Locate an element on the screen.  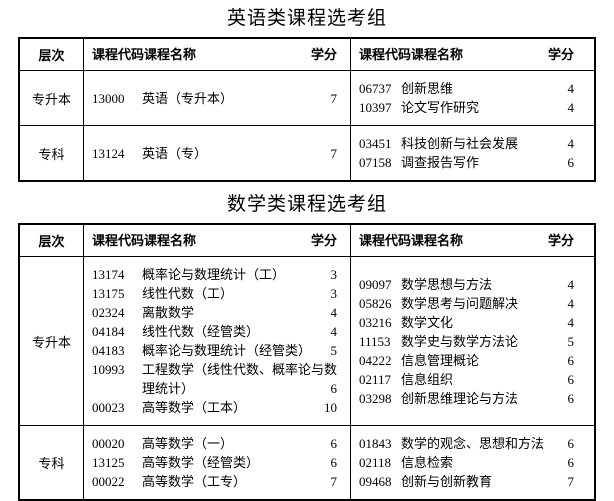
course-name: 创新思维 is located at coordinates (427, 88).